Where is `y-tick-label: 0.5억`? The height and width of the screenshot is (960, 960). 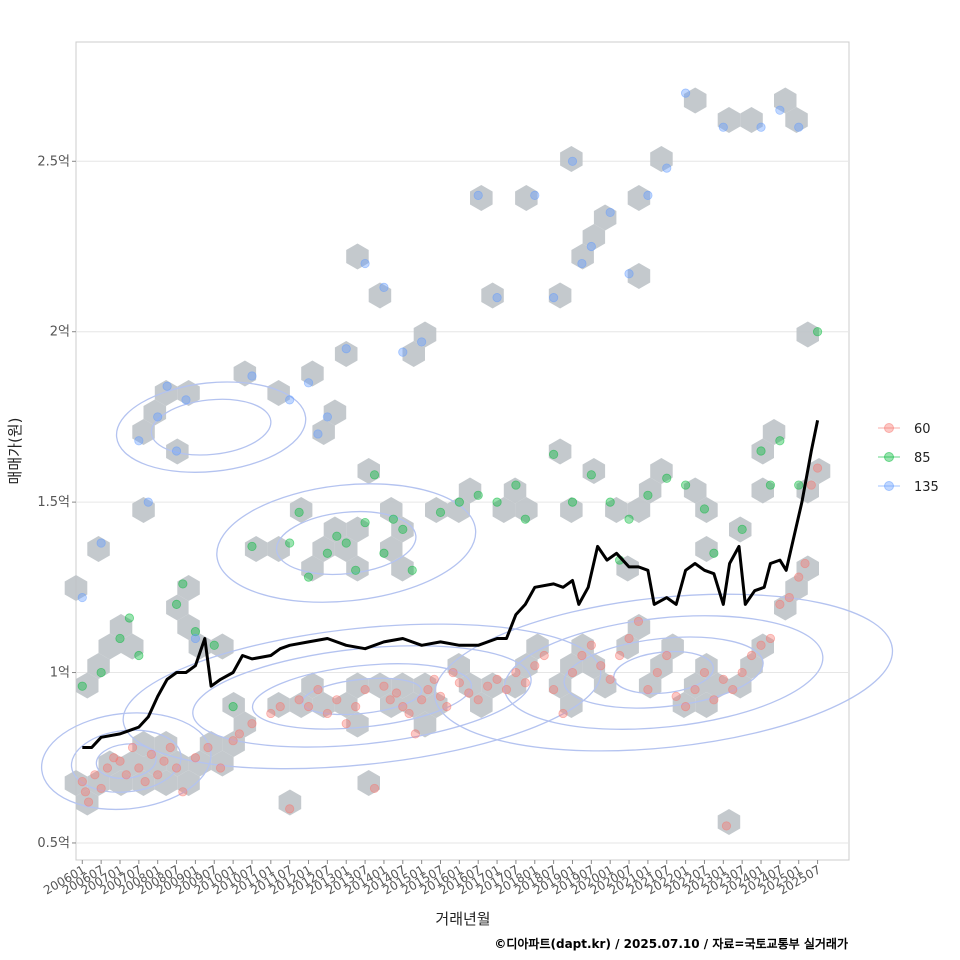
y-tick-label: 0.5억 is located at coordinates (53, 843).